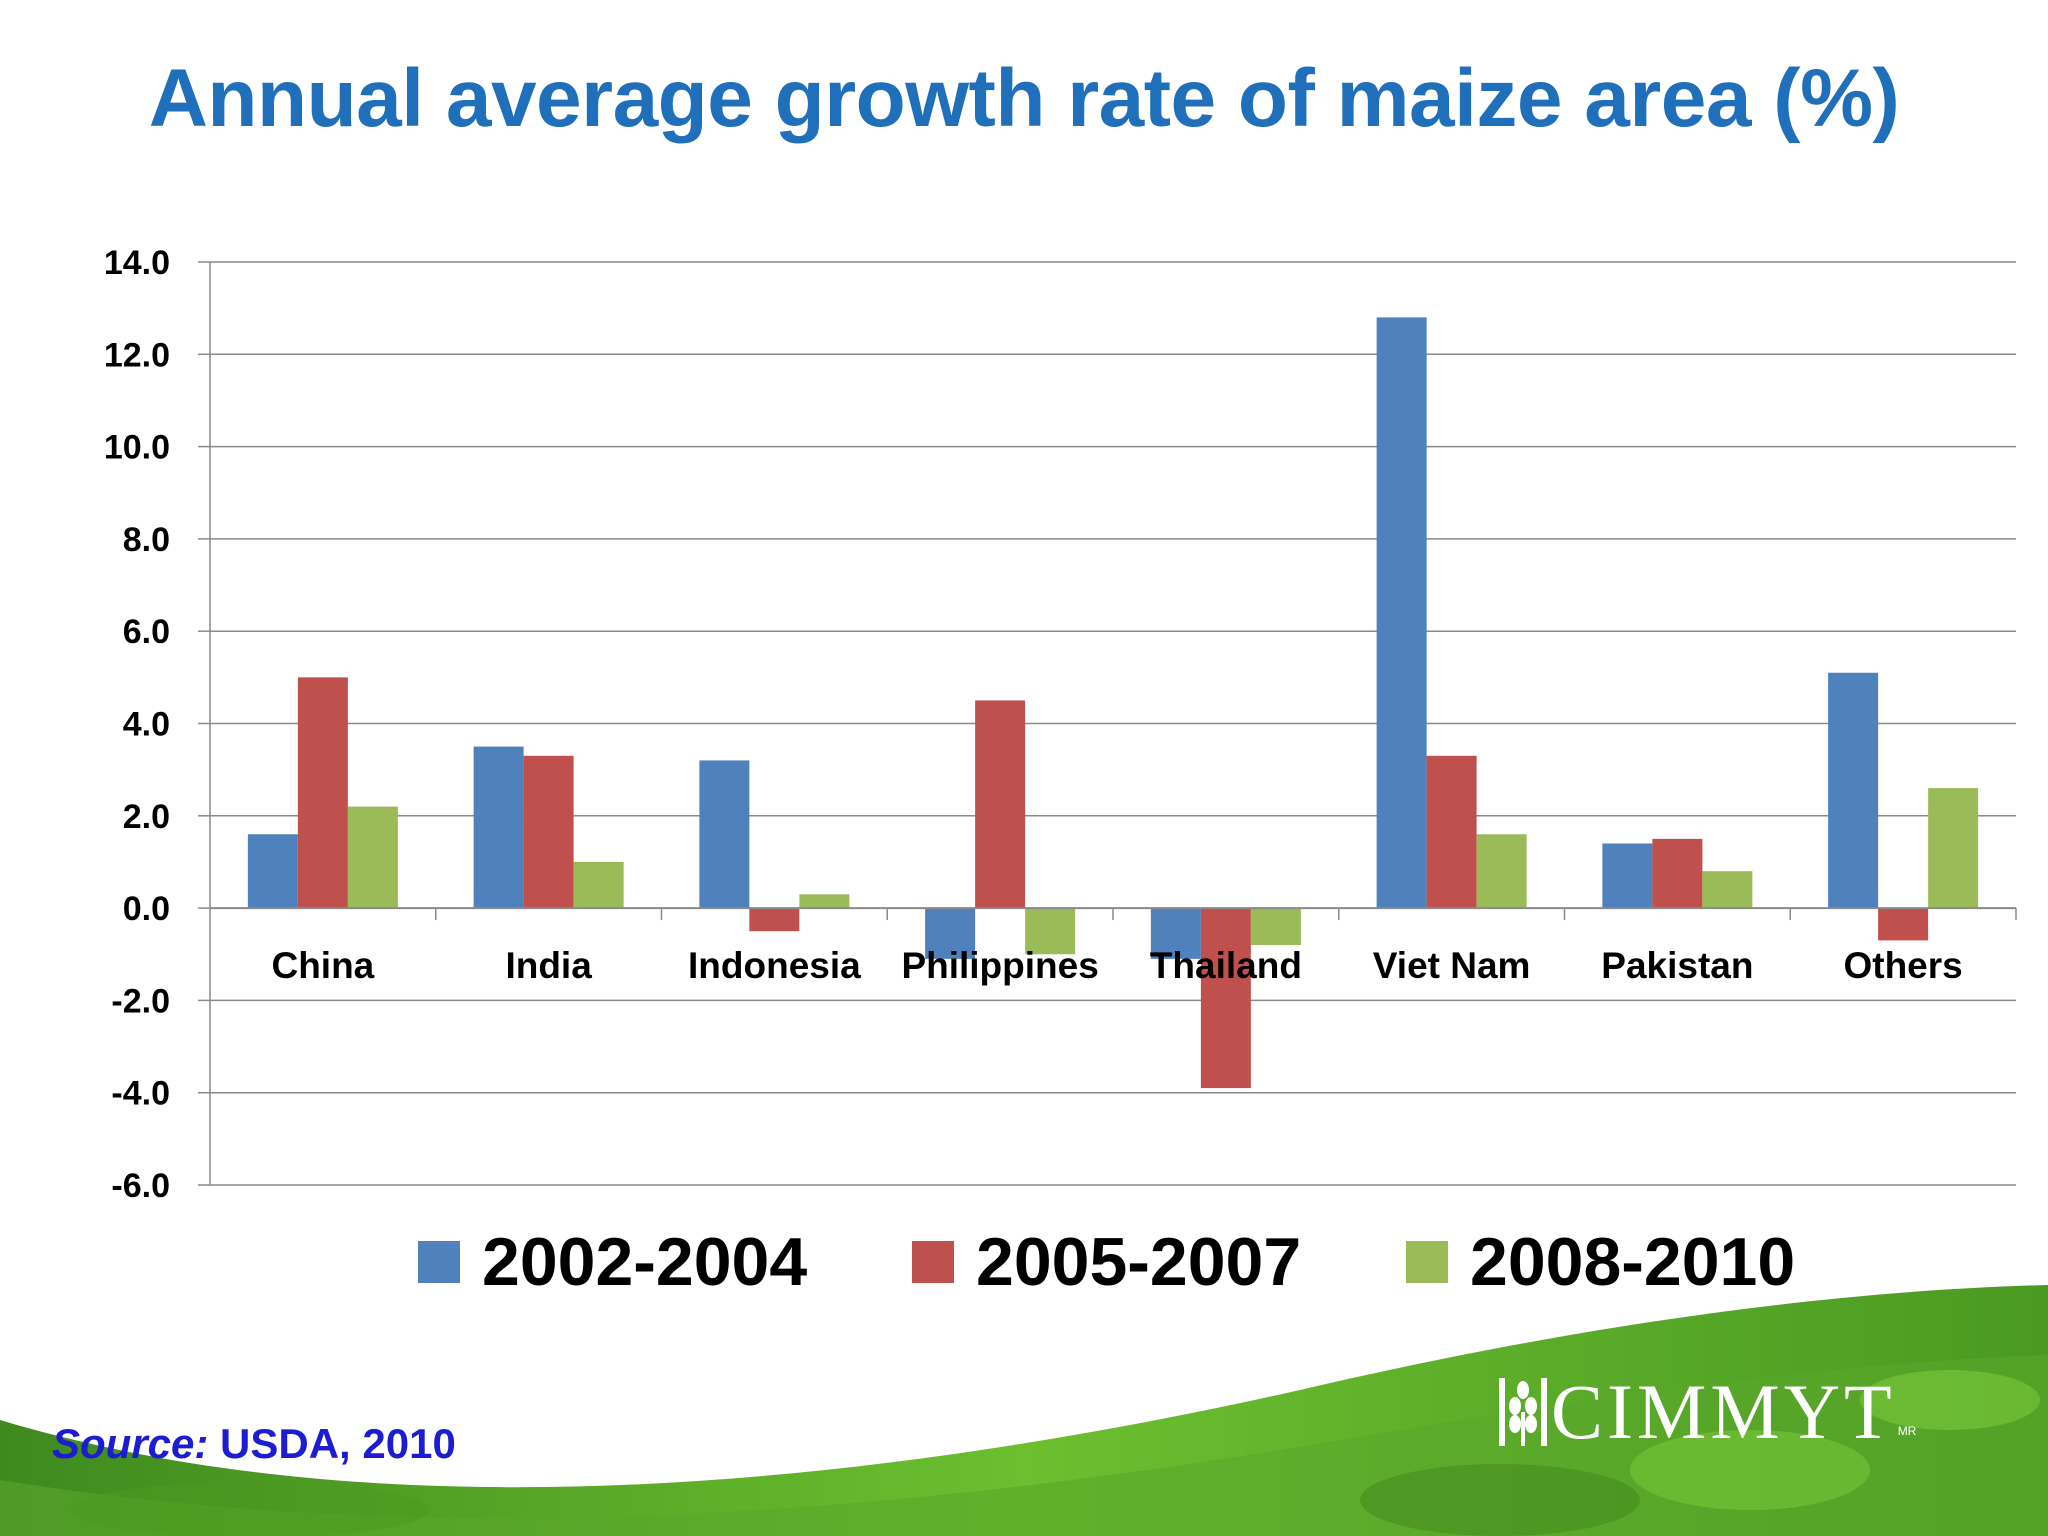 This screenshot has height=1536, width=2048. Describe the element at coordinates (1723, 1411) in the screenshot. I see `logo-text: CIMMYT` at that location.